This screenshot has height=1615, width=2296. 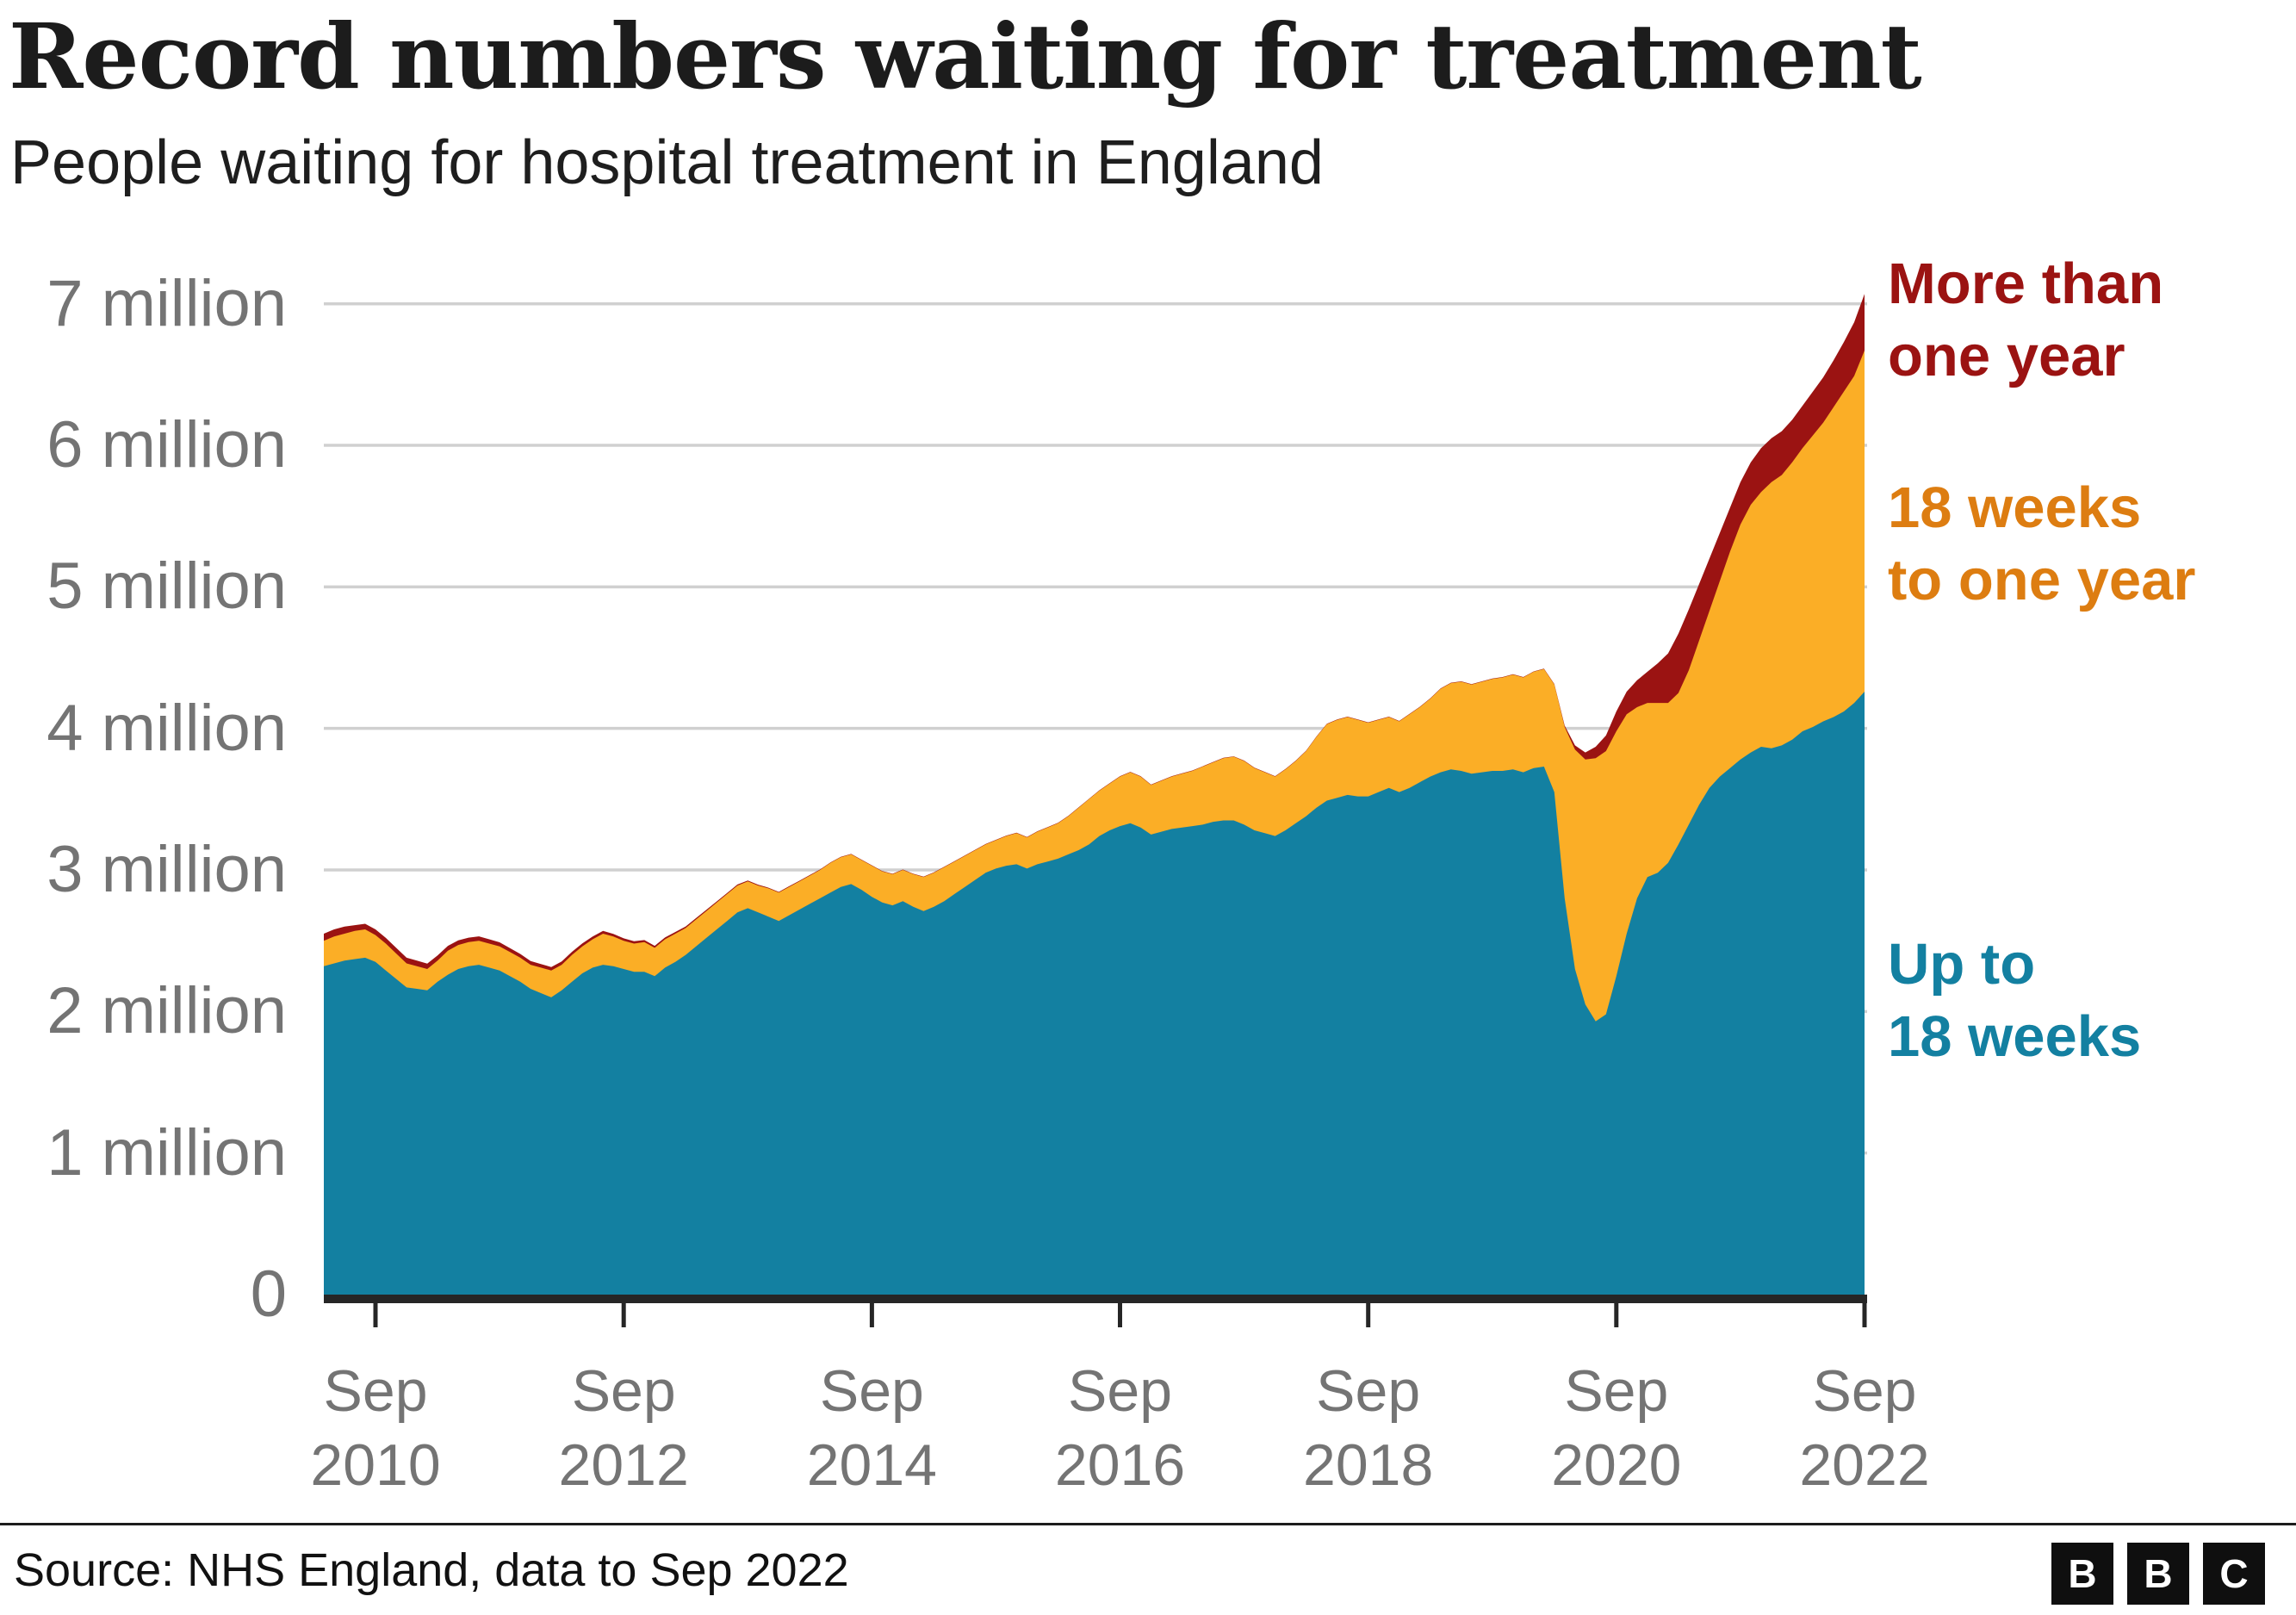 I want to click on x-axis-label-2012: Sep 2012, so click(x=623, y=1428).